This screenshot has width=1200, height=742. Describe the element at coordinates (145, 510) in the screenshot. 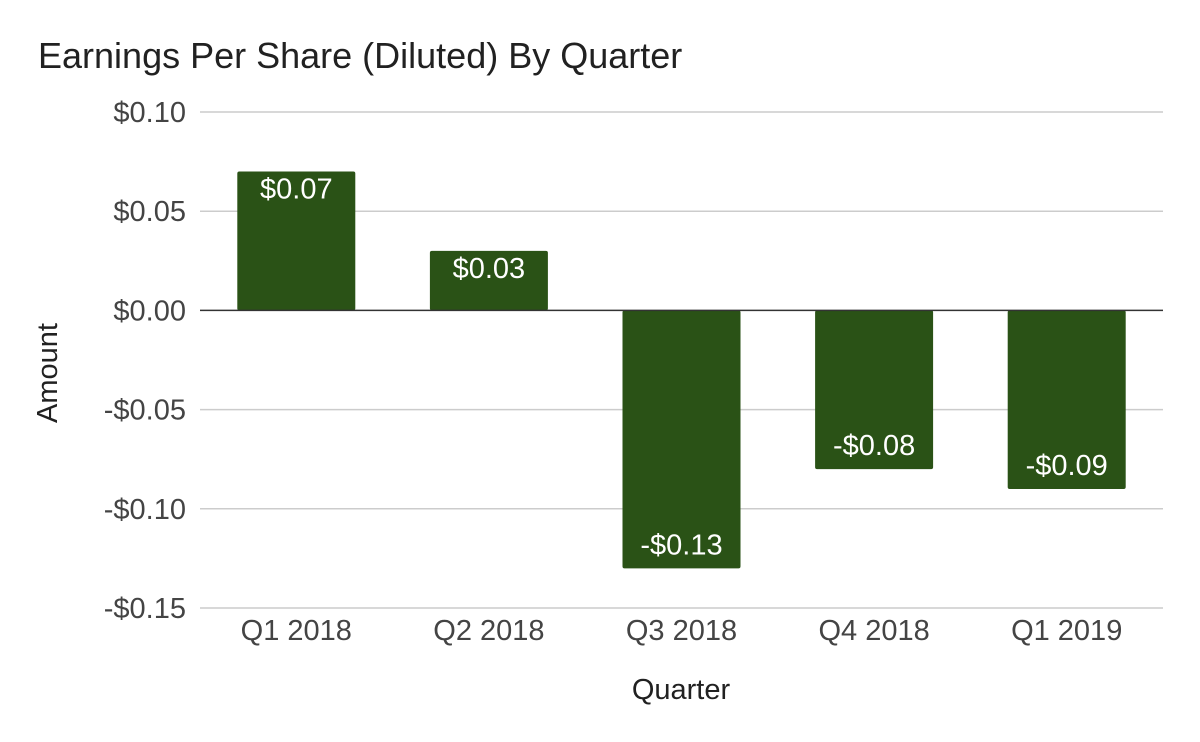

I see `y-tick-label: -$0.10` at that location.